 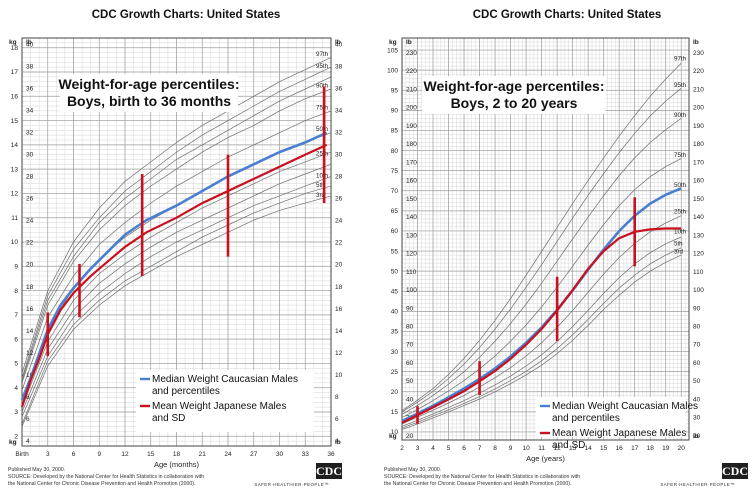 I want to click on legend-box, so click(x=611, y=417).